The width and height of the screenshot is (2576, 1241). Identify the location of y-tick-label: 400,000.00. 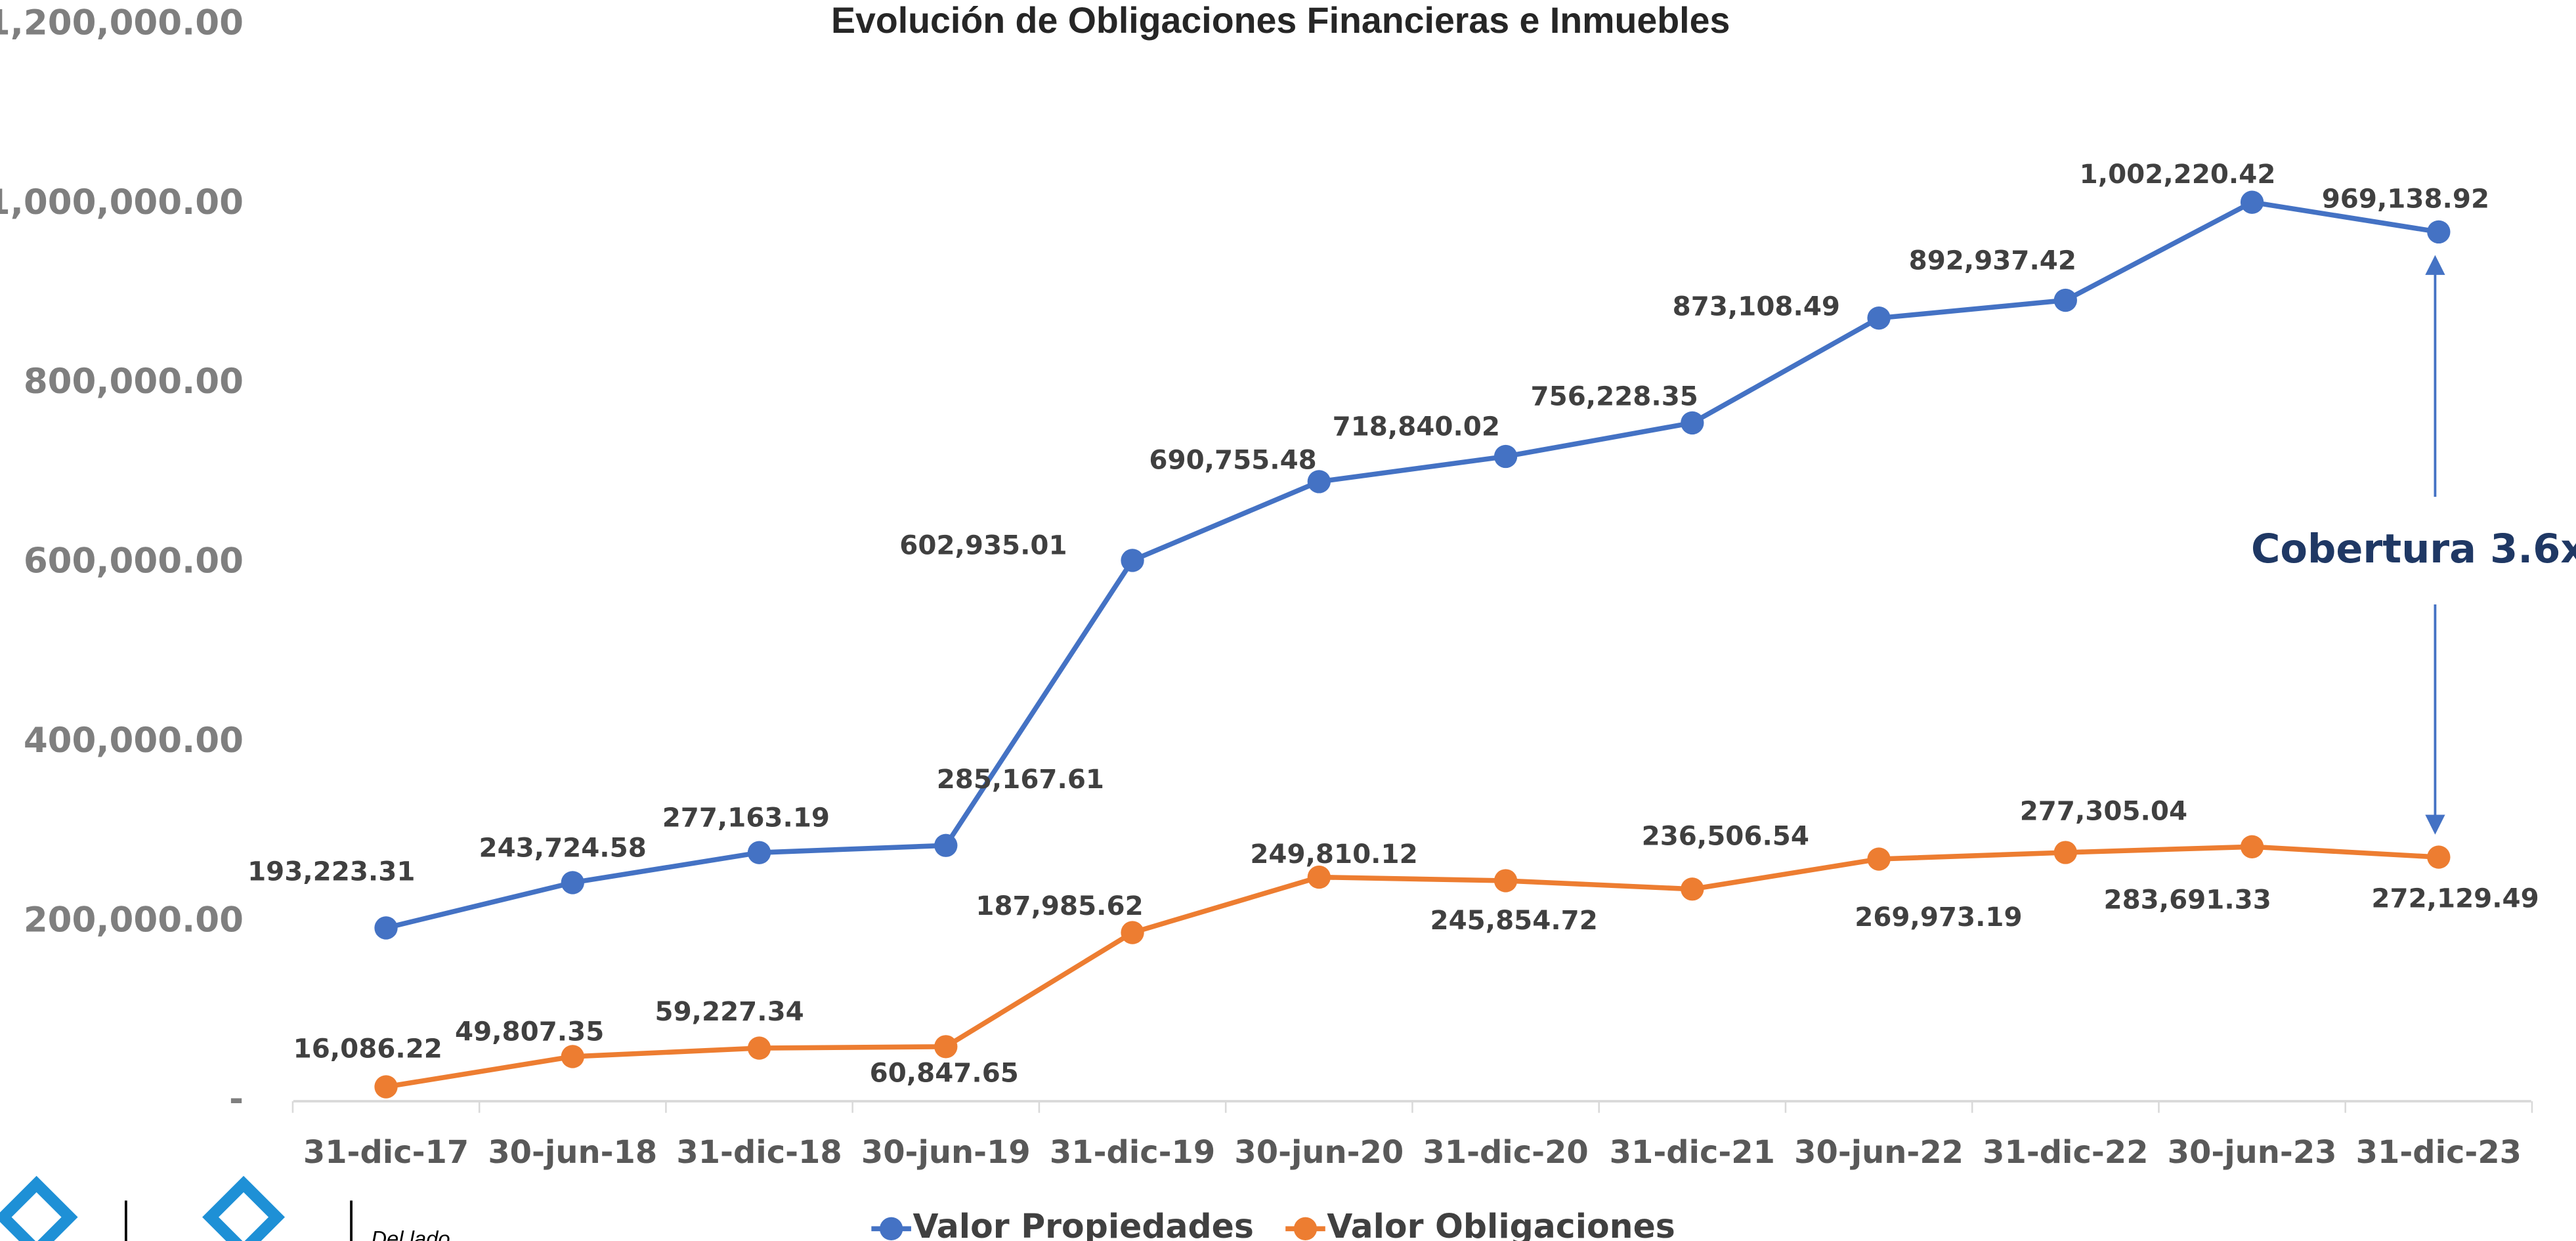
(134, 741).